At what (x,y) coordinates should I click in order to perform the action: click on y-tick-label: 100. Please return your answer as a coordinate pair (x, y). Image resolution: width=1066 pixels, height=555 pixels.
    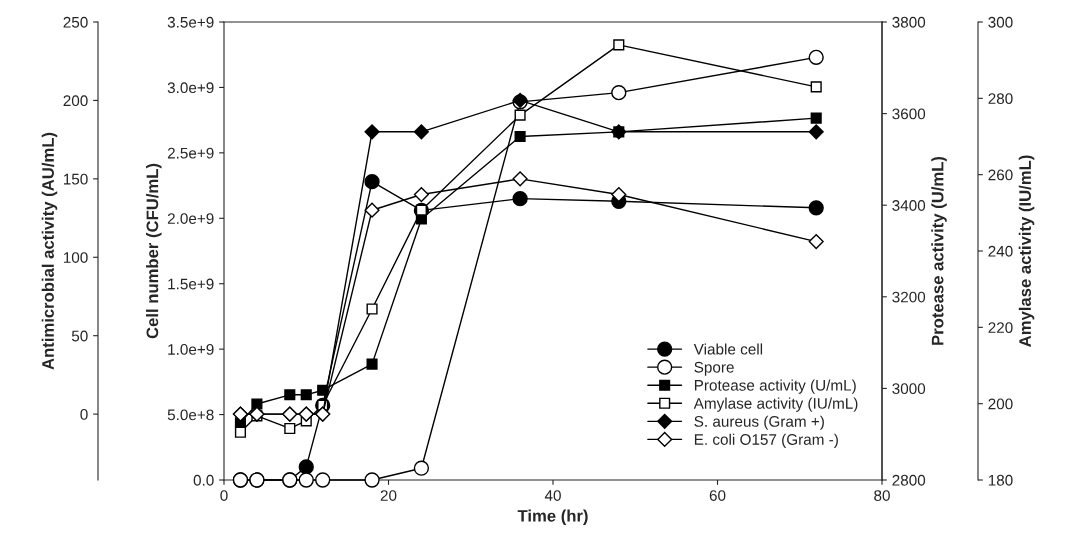
    Looking at the image, I should click on (75, 257).